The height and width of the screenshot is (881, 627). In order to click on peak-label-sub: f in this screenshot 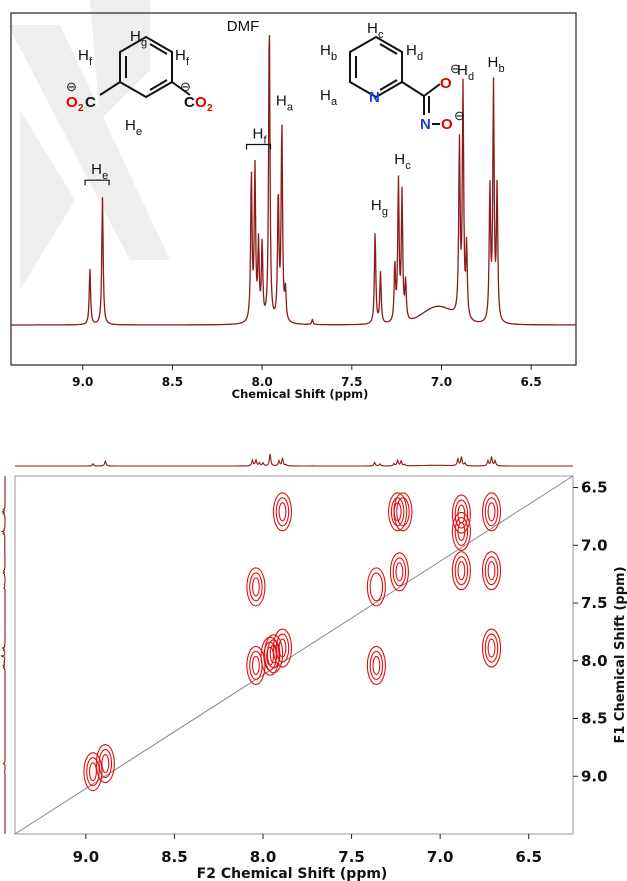, I will do `click(266, 141)`.